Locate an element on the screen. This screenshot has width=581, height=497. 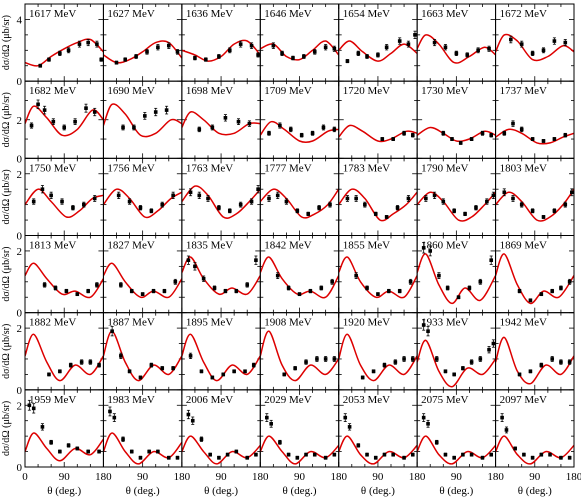
energy-label: 1654 MeV is located at coordinates (366, 14).